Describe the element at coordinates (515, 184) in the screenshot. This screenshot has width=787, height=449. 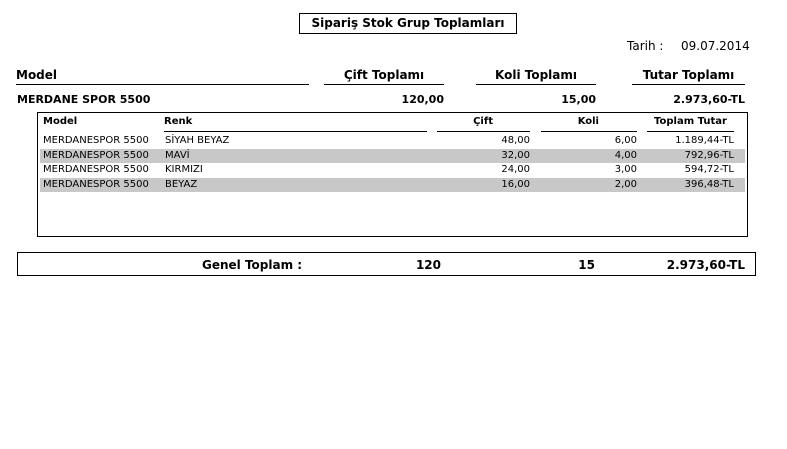
I see `row-cift: 16,00` at that location.